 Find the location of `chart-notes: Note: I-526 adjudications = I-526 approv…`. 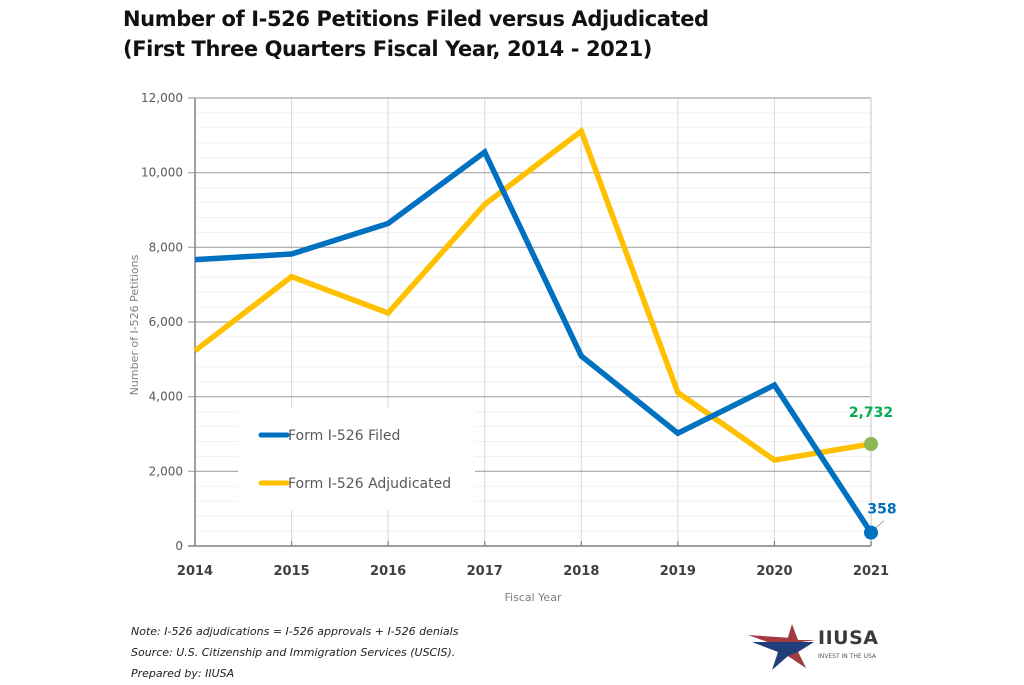

chart-notes: Note: I-526 adjudications = I-526 approv… is located at coordinates (294, 652).